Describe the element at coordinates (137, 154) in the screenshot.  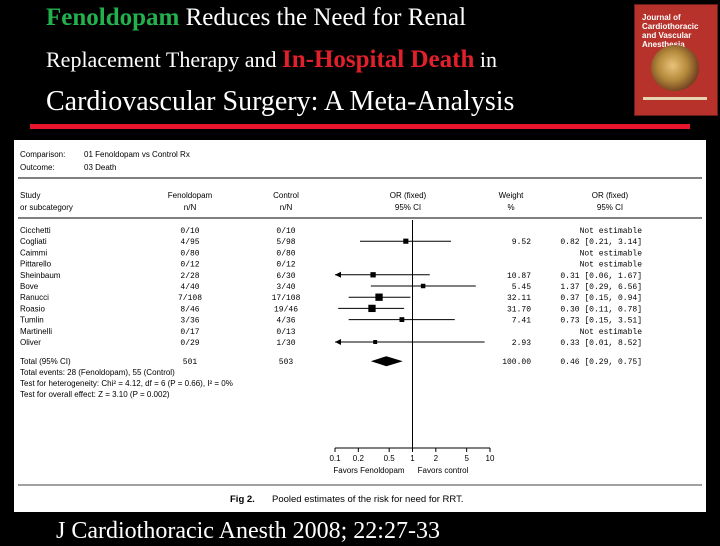
I see `comparison-value: 01 Fenoldopam vs Control Rx` at that location.